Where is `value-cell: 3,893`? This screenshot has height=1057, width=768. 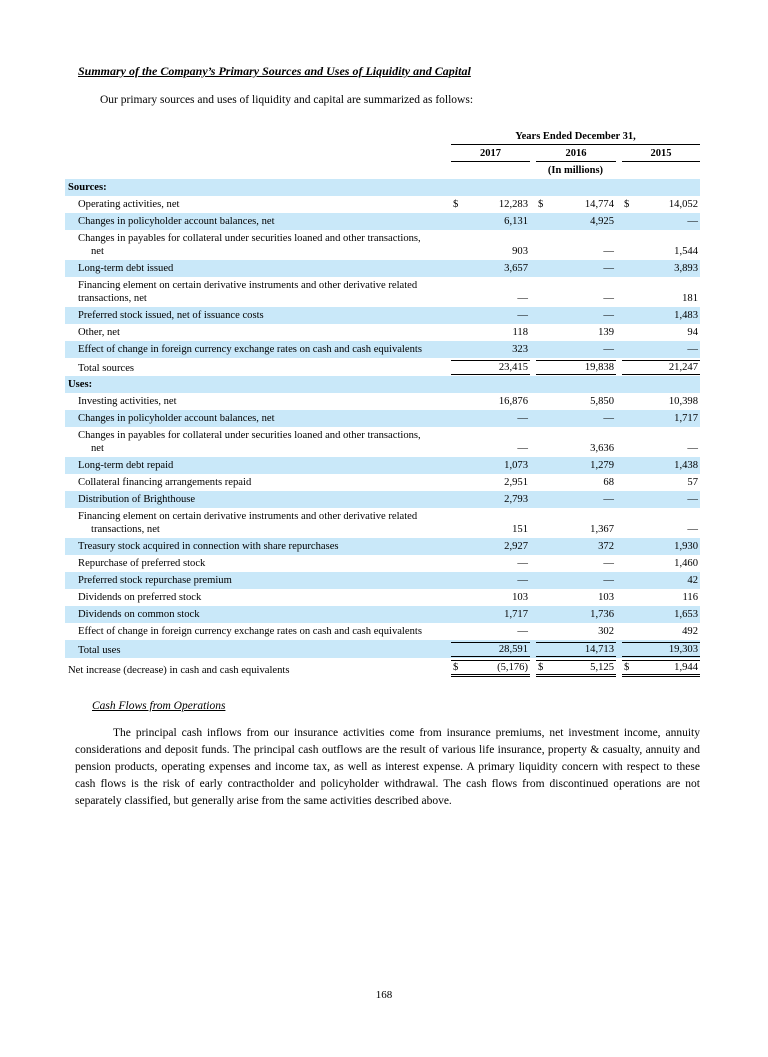 value-cell: 3,893 is located at coordinates (661, 268).